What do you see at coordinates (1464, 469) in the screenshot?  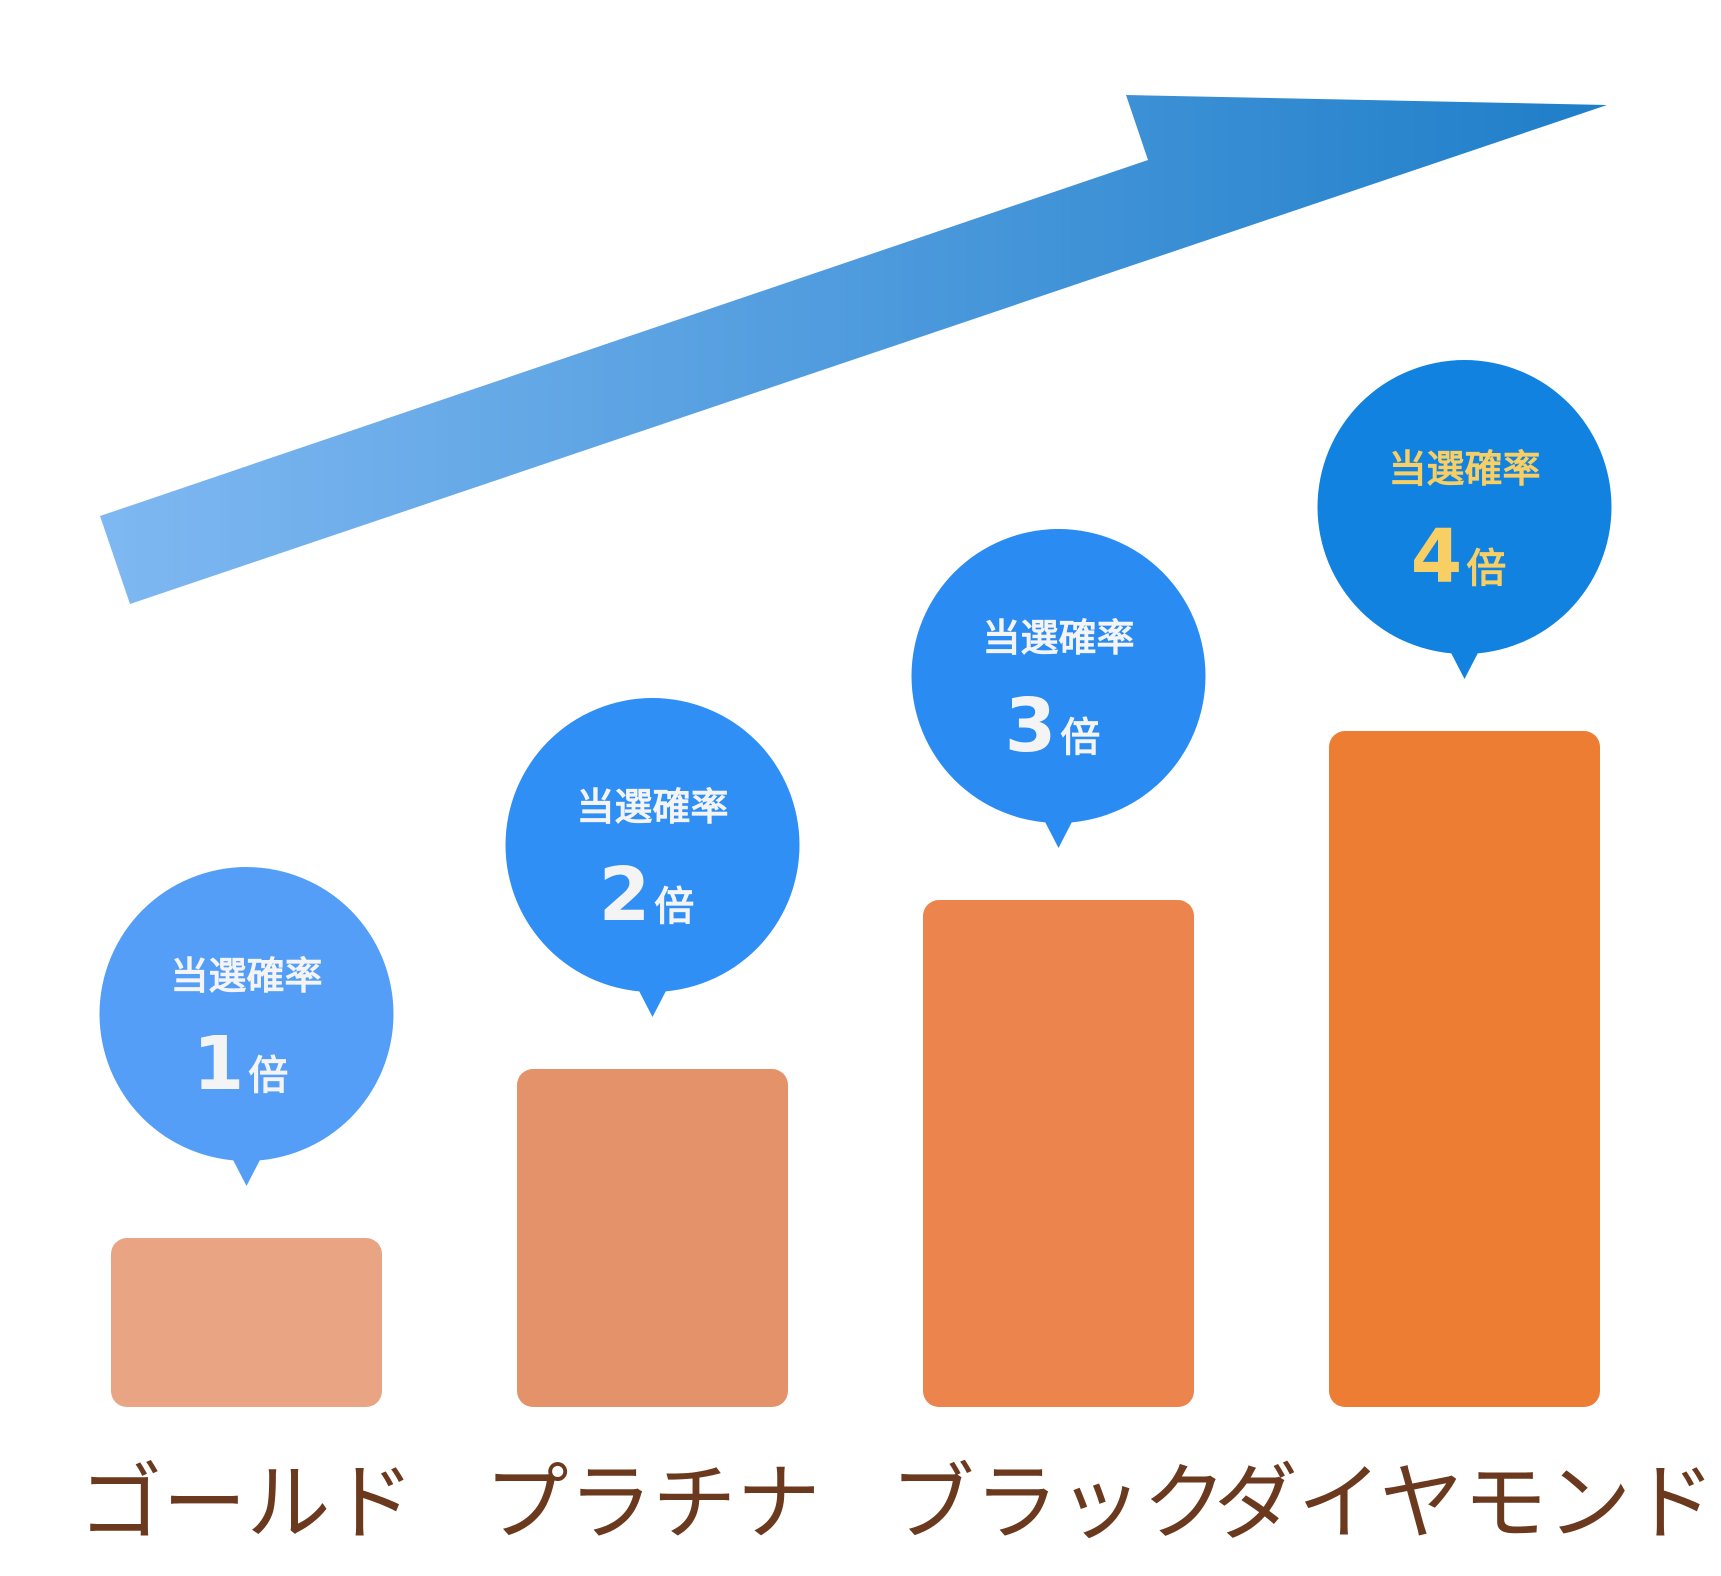 I see `bubble-title-4: 当選確率` at bounding box center [1464, 469].